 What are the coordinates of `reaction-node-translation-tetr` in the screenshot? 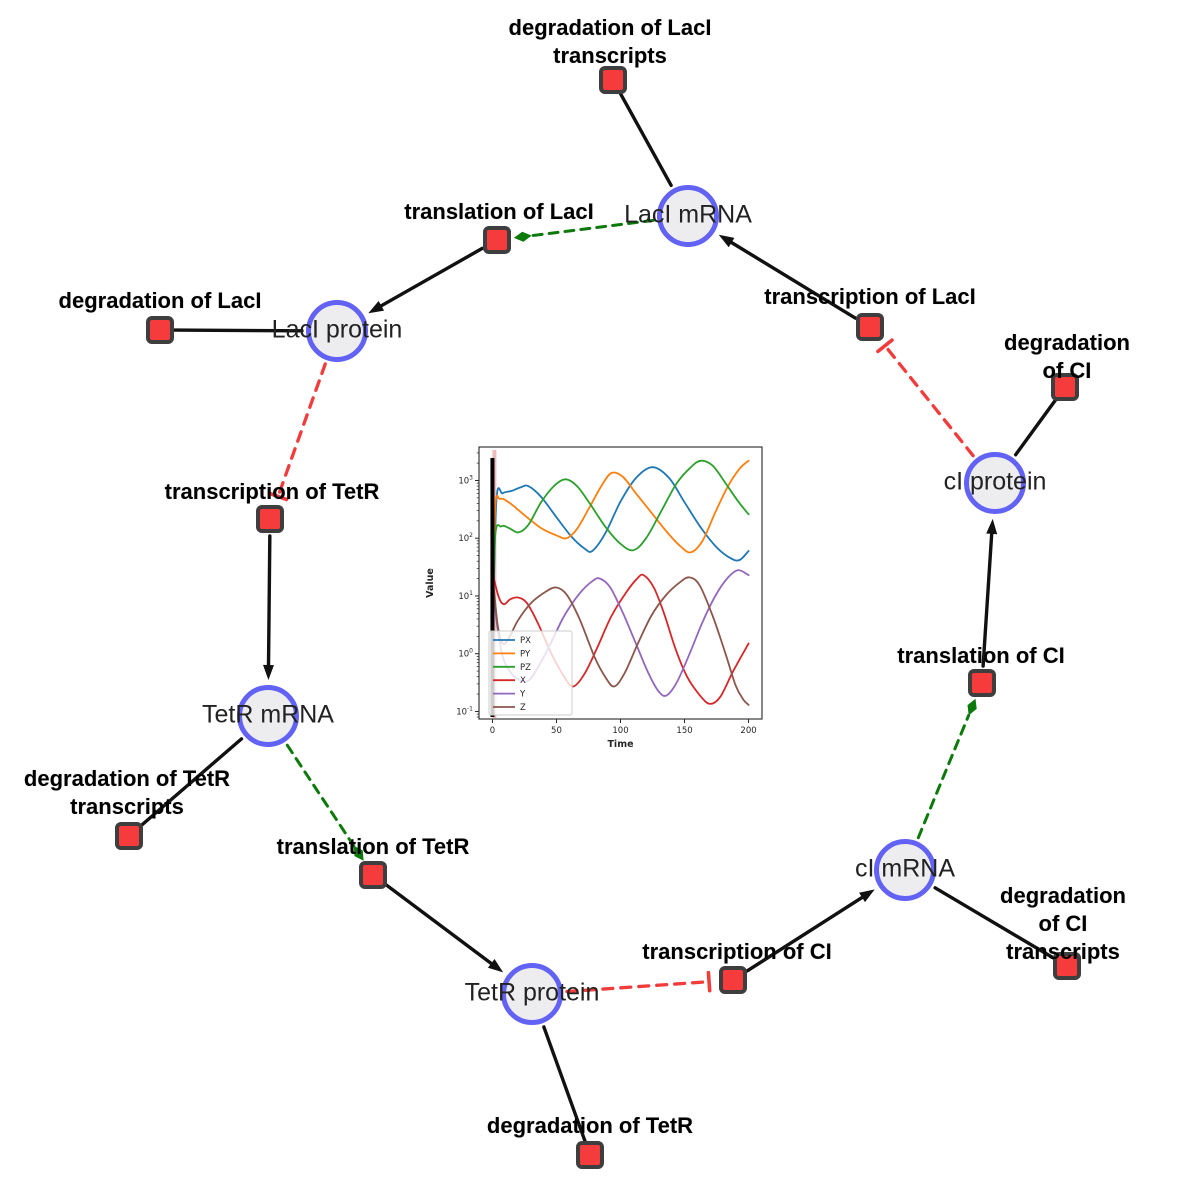 It's located at (373, 875).